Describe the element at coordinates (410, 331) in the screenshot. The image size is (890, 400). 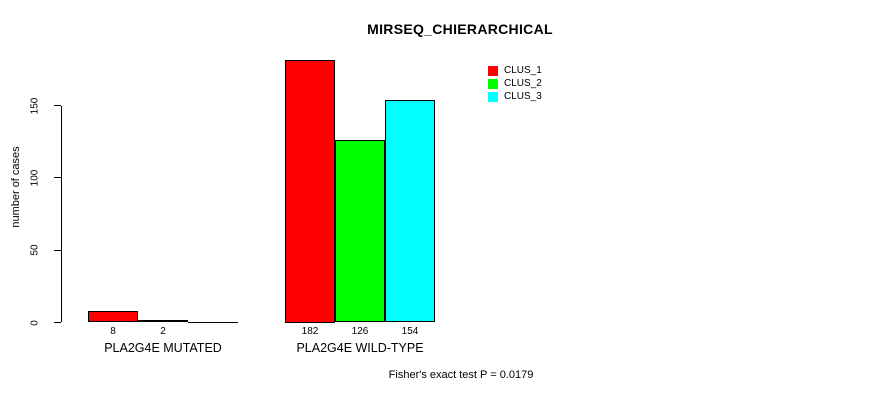
I see `bar-value-label: 154` at that location.